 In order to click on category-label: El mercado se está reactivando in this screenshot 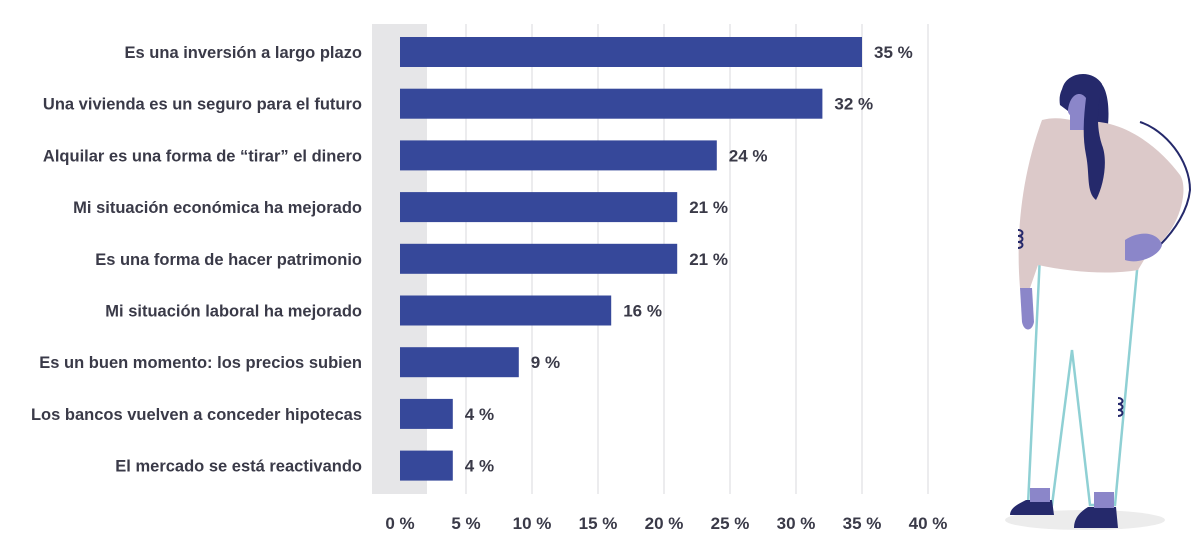, I will do `click(238, 467)`.